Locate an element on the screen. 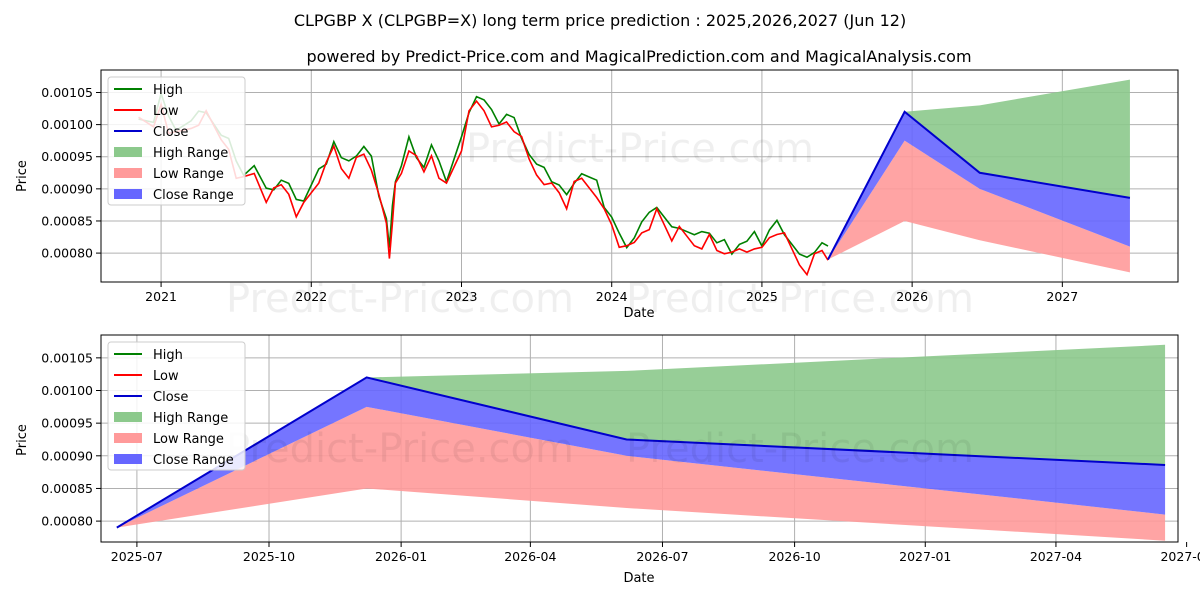 This screenshot has height=600, width=1200. x-tick-label: 2026-04 is located at coordinates (530, 556).